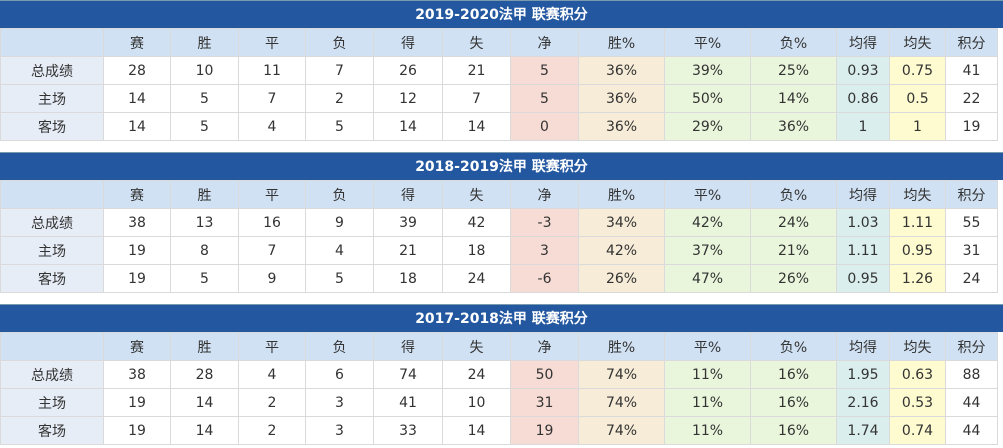  What do you see at coordinates (793, 222) in the screenshot?
I see `table-cell: 24%` at bounding box center [793, 222].